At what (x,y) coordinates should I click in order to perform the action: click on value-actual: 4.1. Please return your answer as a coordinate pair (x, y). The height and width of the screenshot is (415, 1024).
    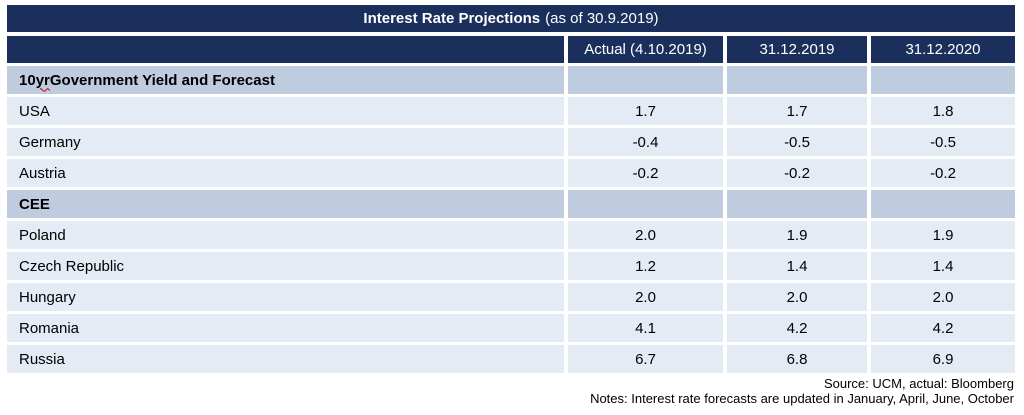
    Looking at the image, I should click on (645, 328).